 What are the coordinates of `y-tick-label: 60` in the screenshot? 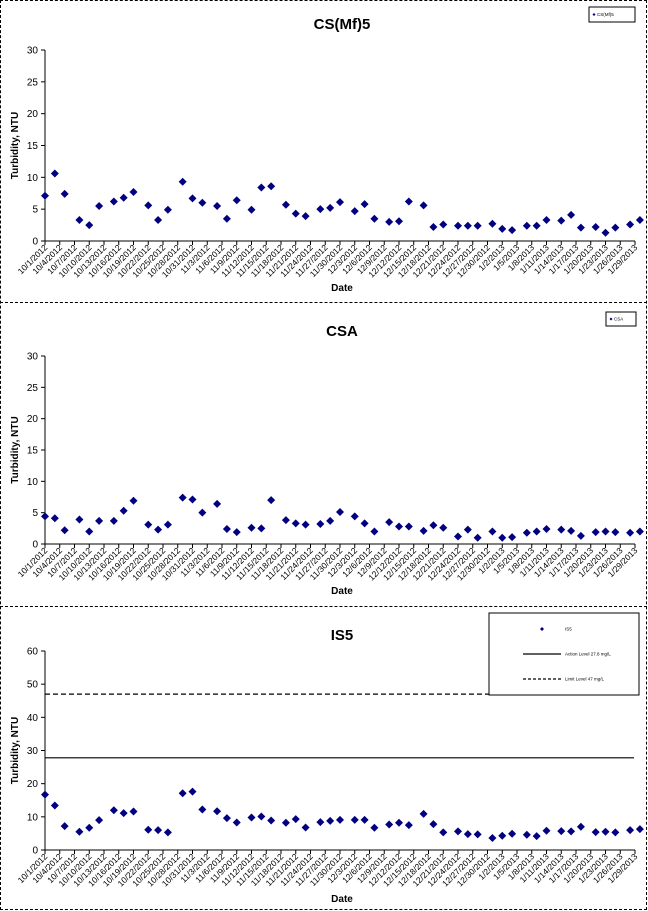 It's located at (33, 652).